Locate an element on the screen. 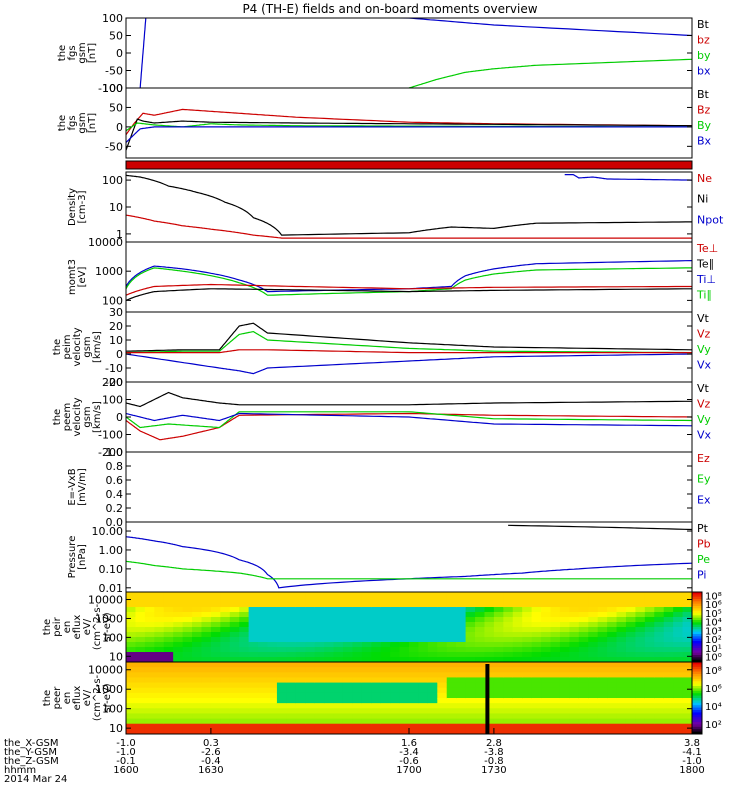  y-tick-label: 10000 is located at coordinates (105, 242).